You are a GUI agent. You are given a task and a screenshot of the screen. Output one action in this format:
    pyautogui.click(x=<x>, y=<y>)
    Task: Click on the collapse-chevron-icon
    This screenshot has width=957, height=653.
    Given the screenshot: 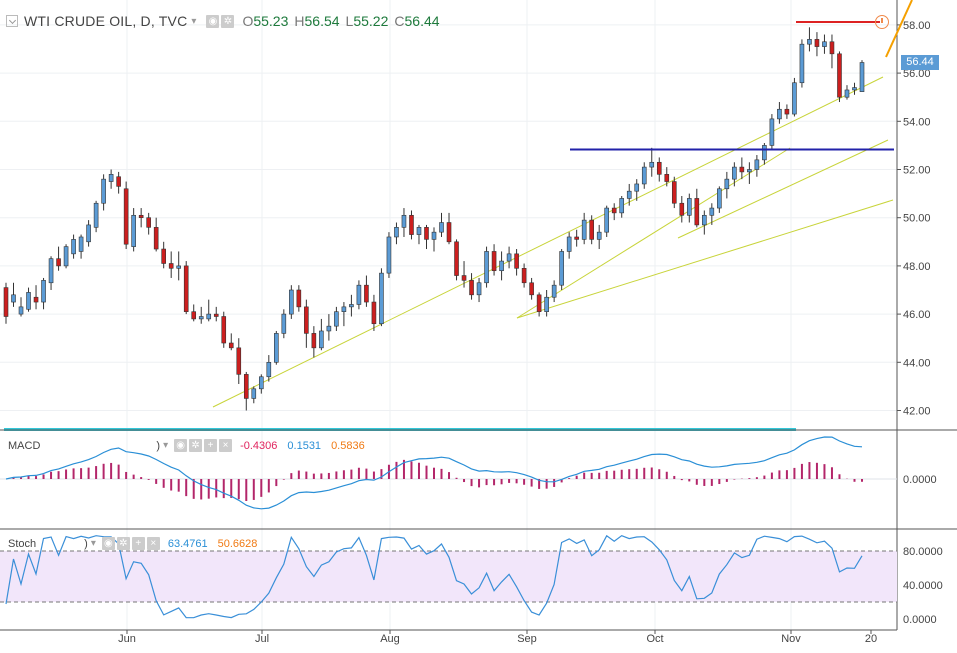 What is the action you would take?
    pyautogui.click(x=12, y=21)
    